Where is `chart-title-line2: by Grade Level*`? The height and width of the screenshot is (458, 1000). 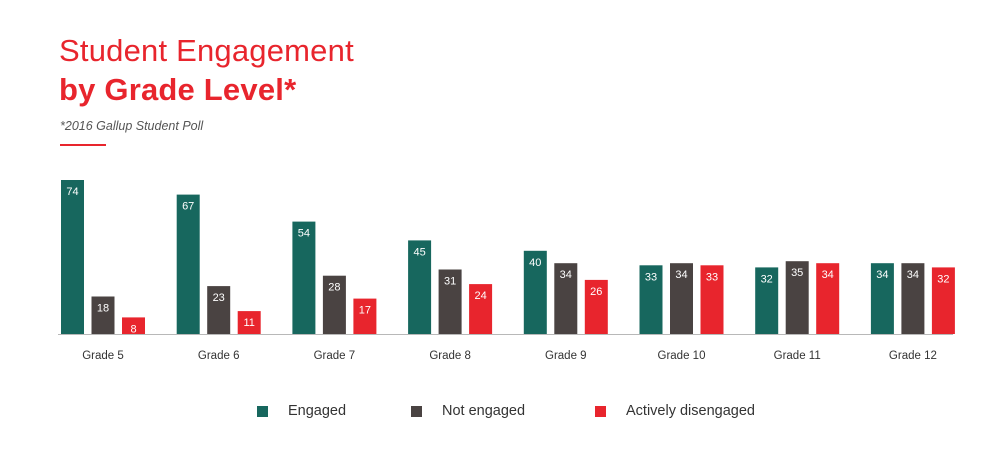
chart-title-line2: by Grade Level* is located at coordinates (178, 89).